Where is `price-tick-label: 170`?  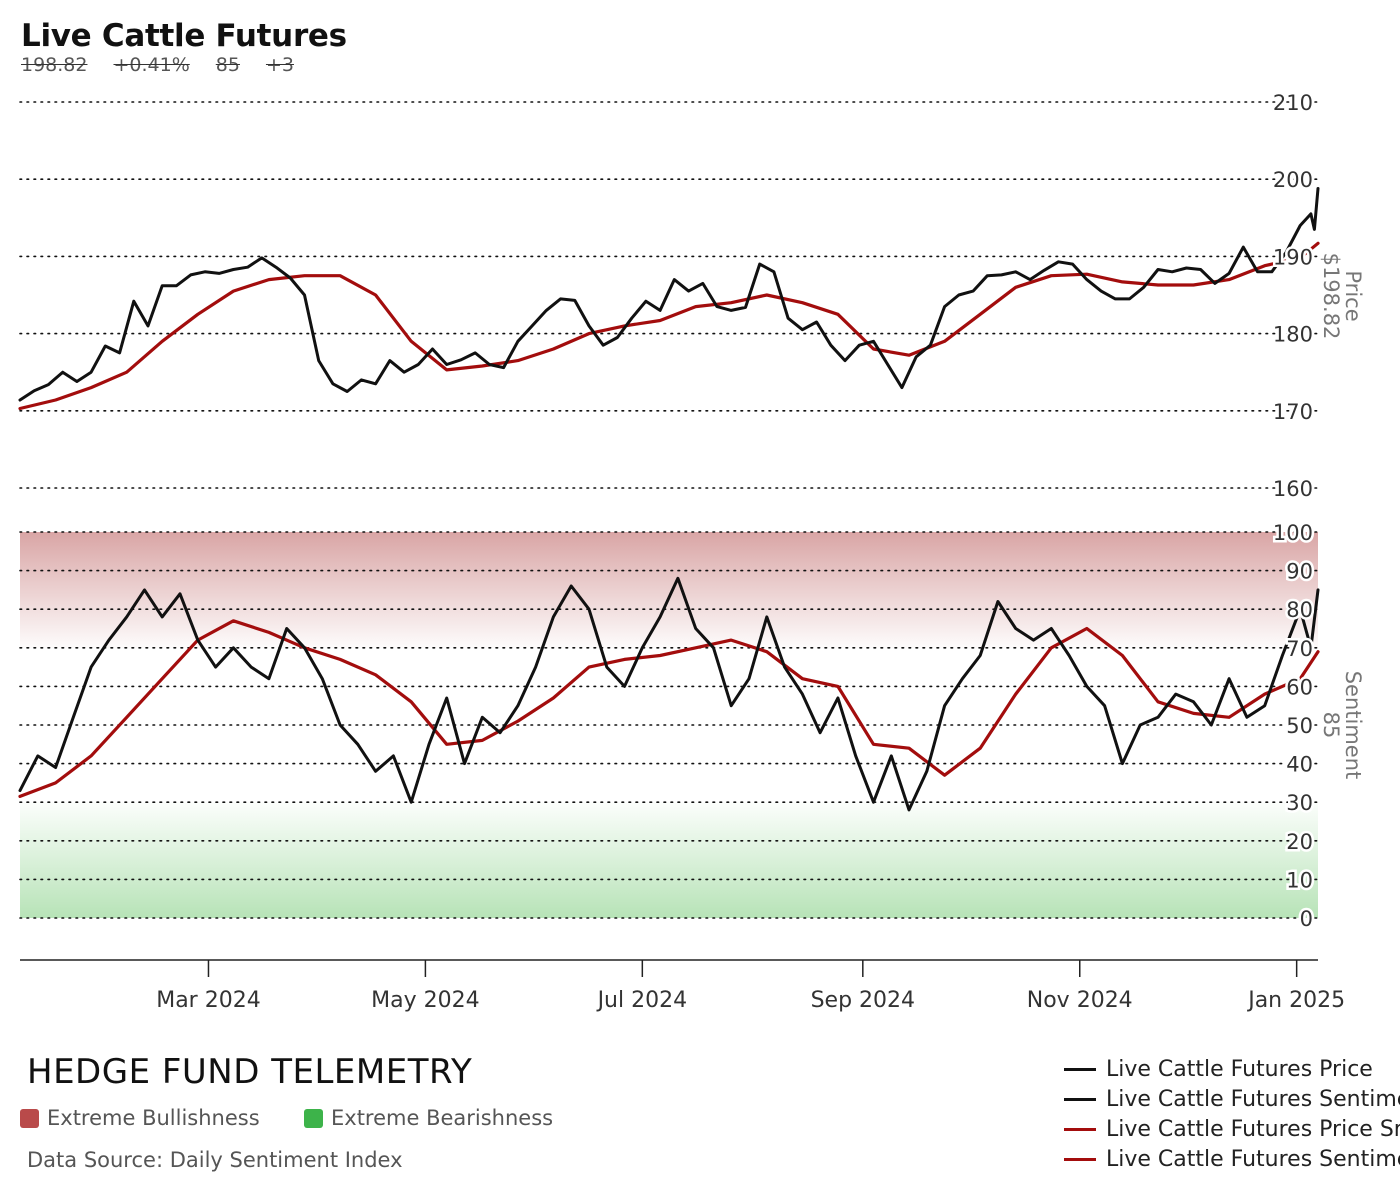 price-tick-label: 170 is located at coordinates (1293, 412).